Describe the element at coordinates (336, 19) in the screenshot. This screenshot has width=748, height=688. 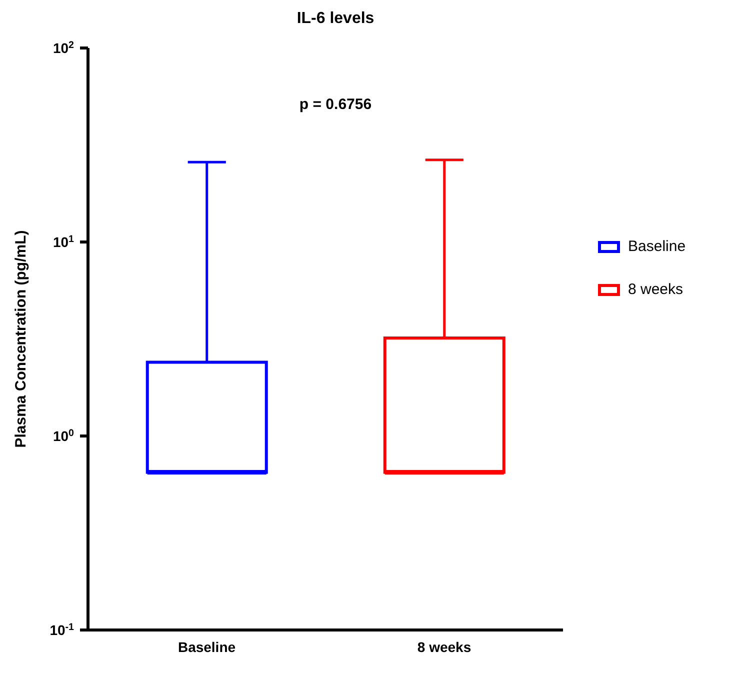
I see `chart-title: IL-6 levels` at that location.